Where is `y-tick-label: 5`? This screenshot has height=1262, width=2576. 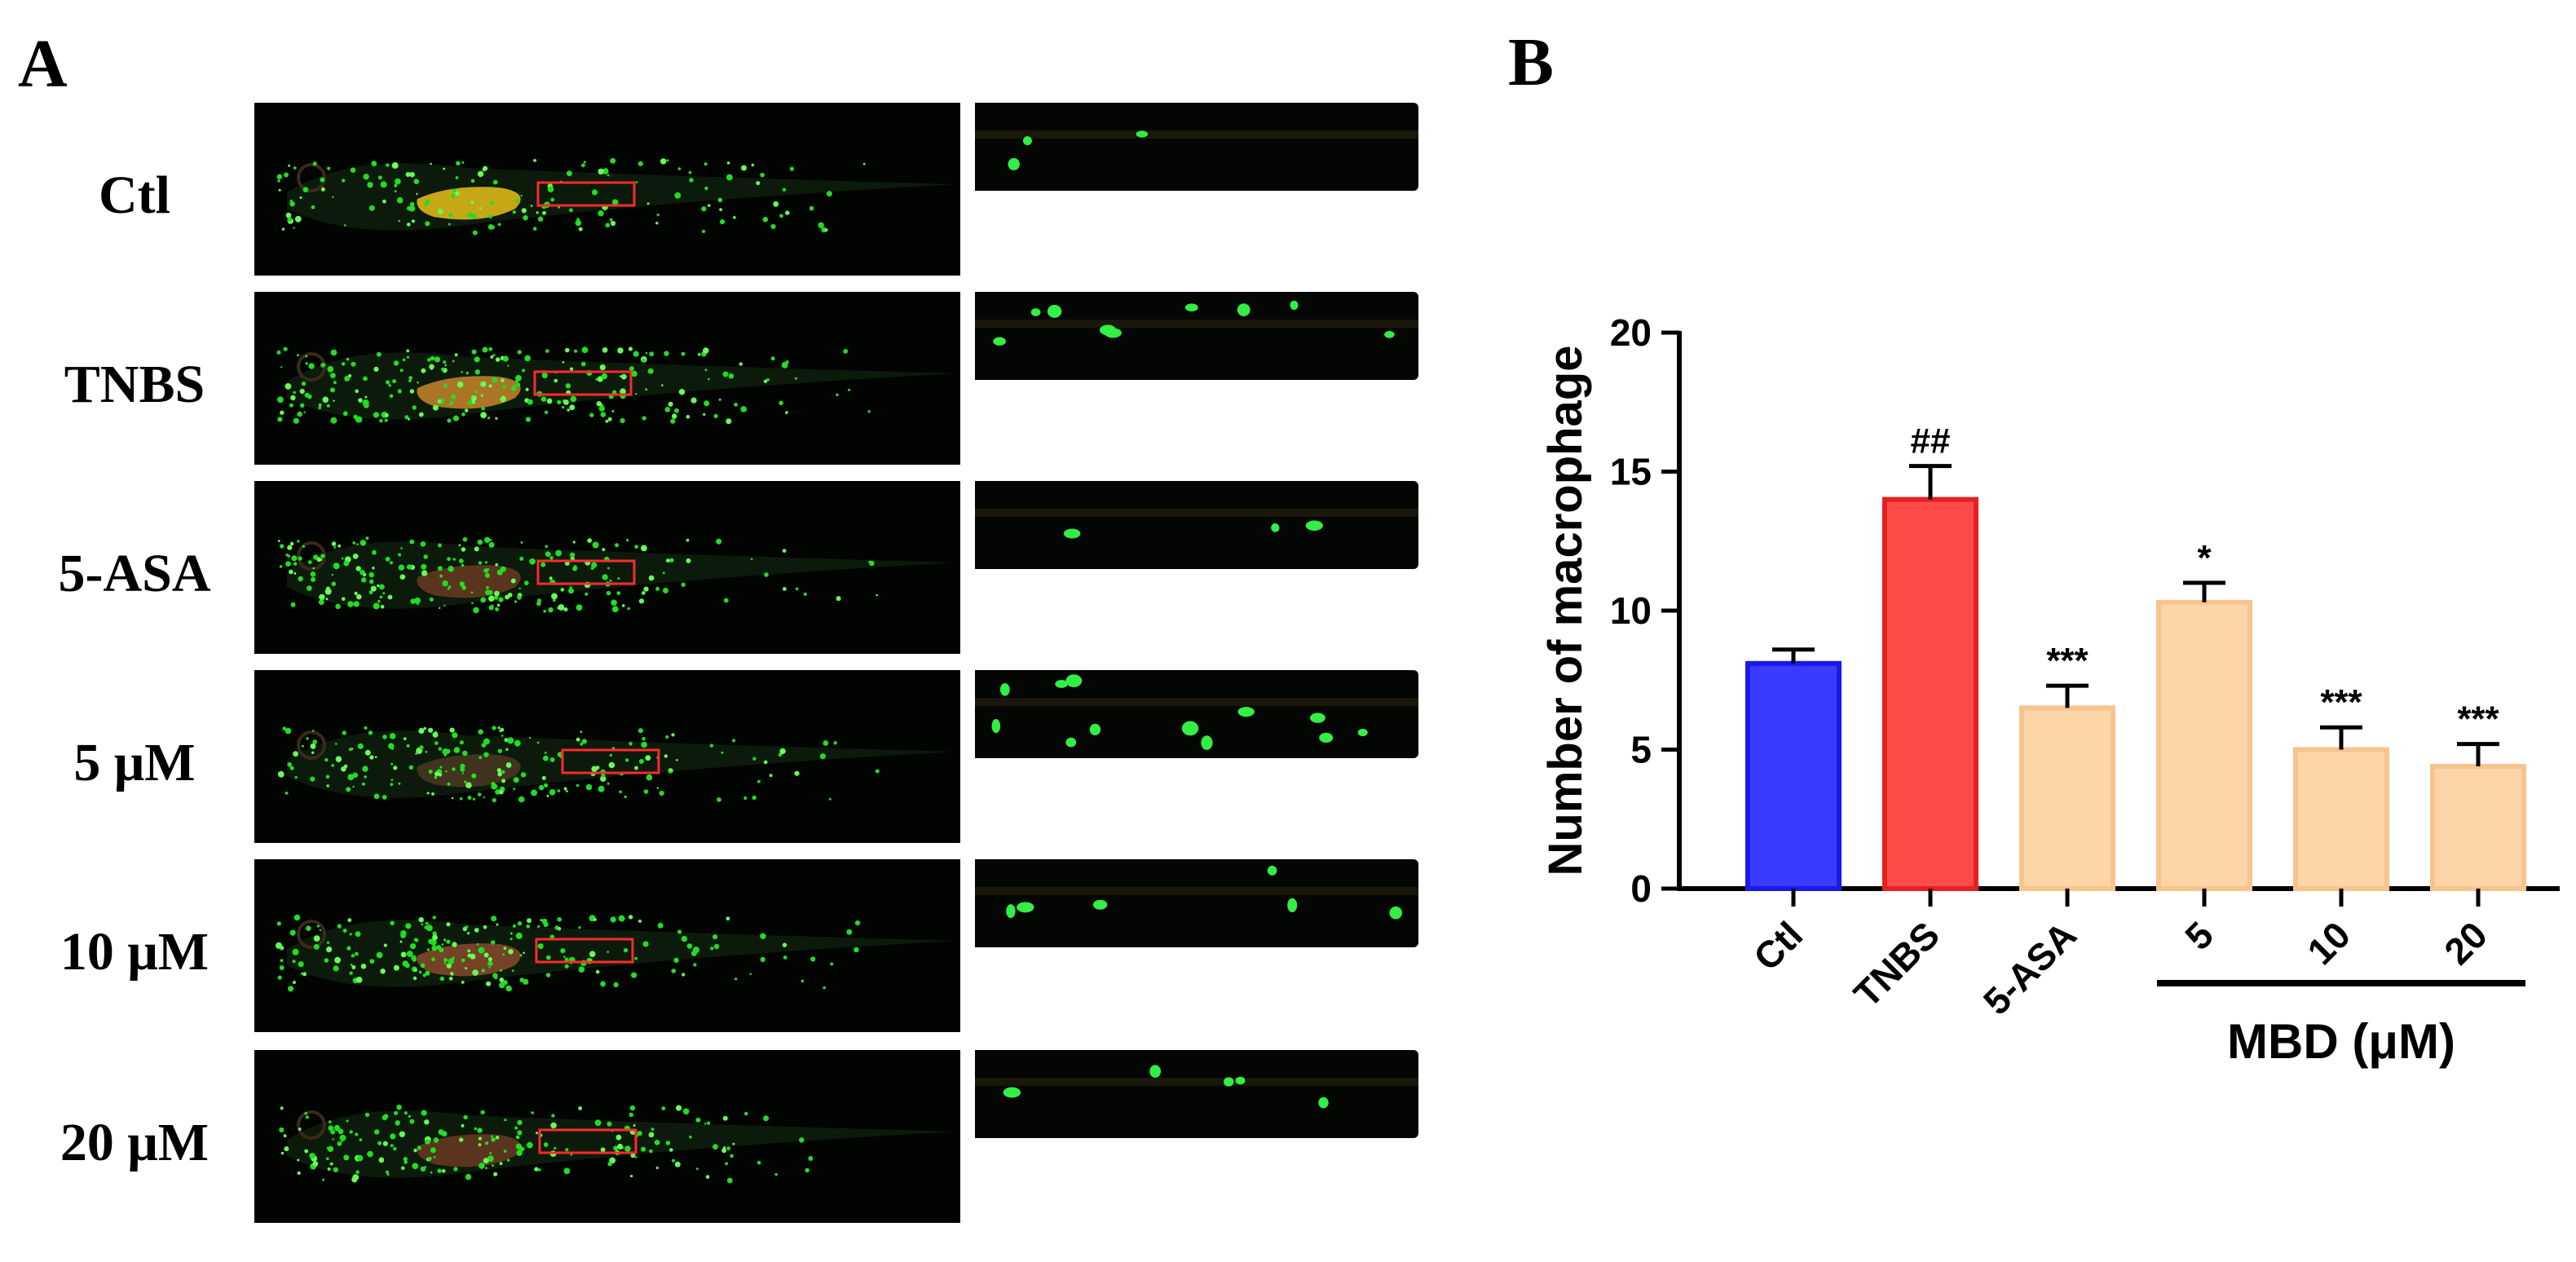
y-tick-label: 5 is located at coordinates (1641, 750).